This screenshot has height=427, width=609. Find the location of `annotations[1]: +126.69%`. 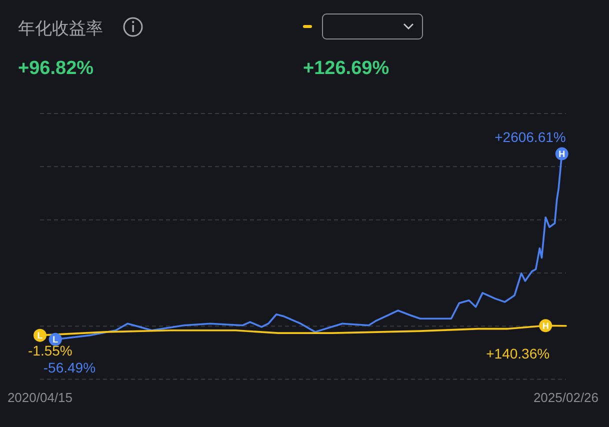

annotations[1]: +126.69% is located at coordinates (346, 68).